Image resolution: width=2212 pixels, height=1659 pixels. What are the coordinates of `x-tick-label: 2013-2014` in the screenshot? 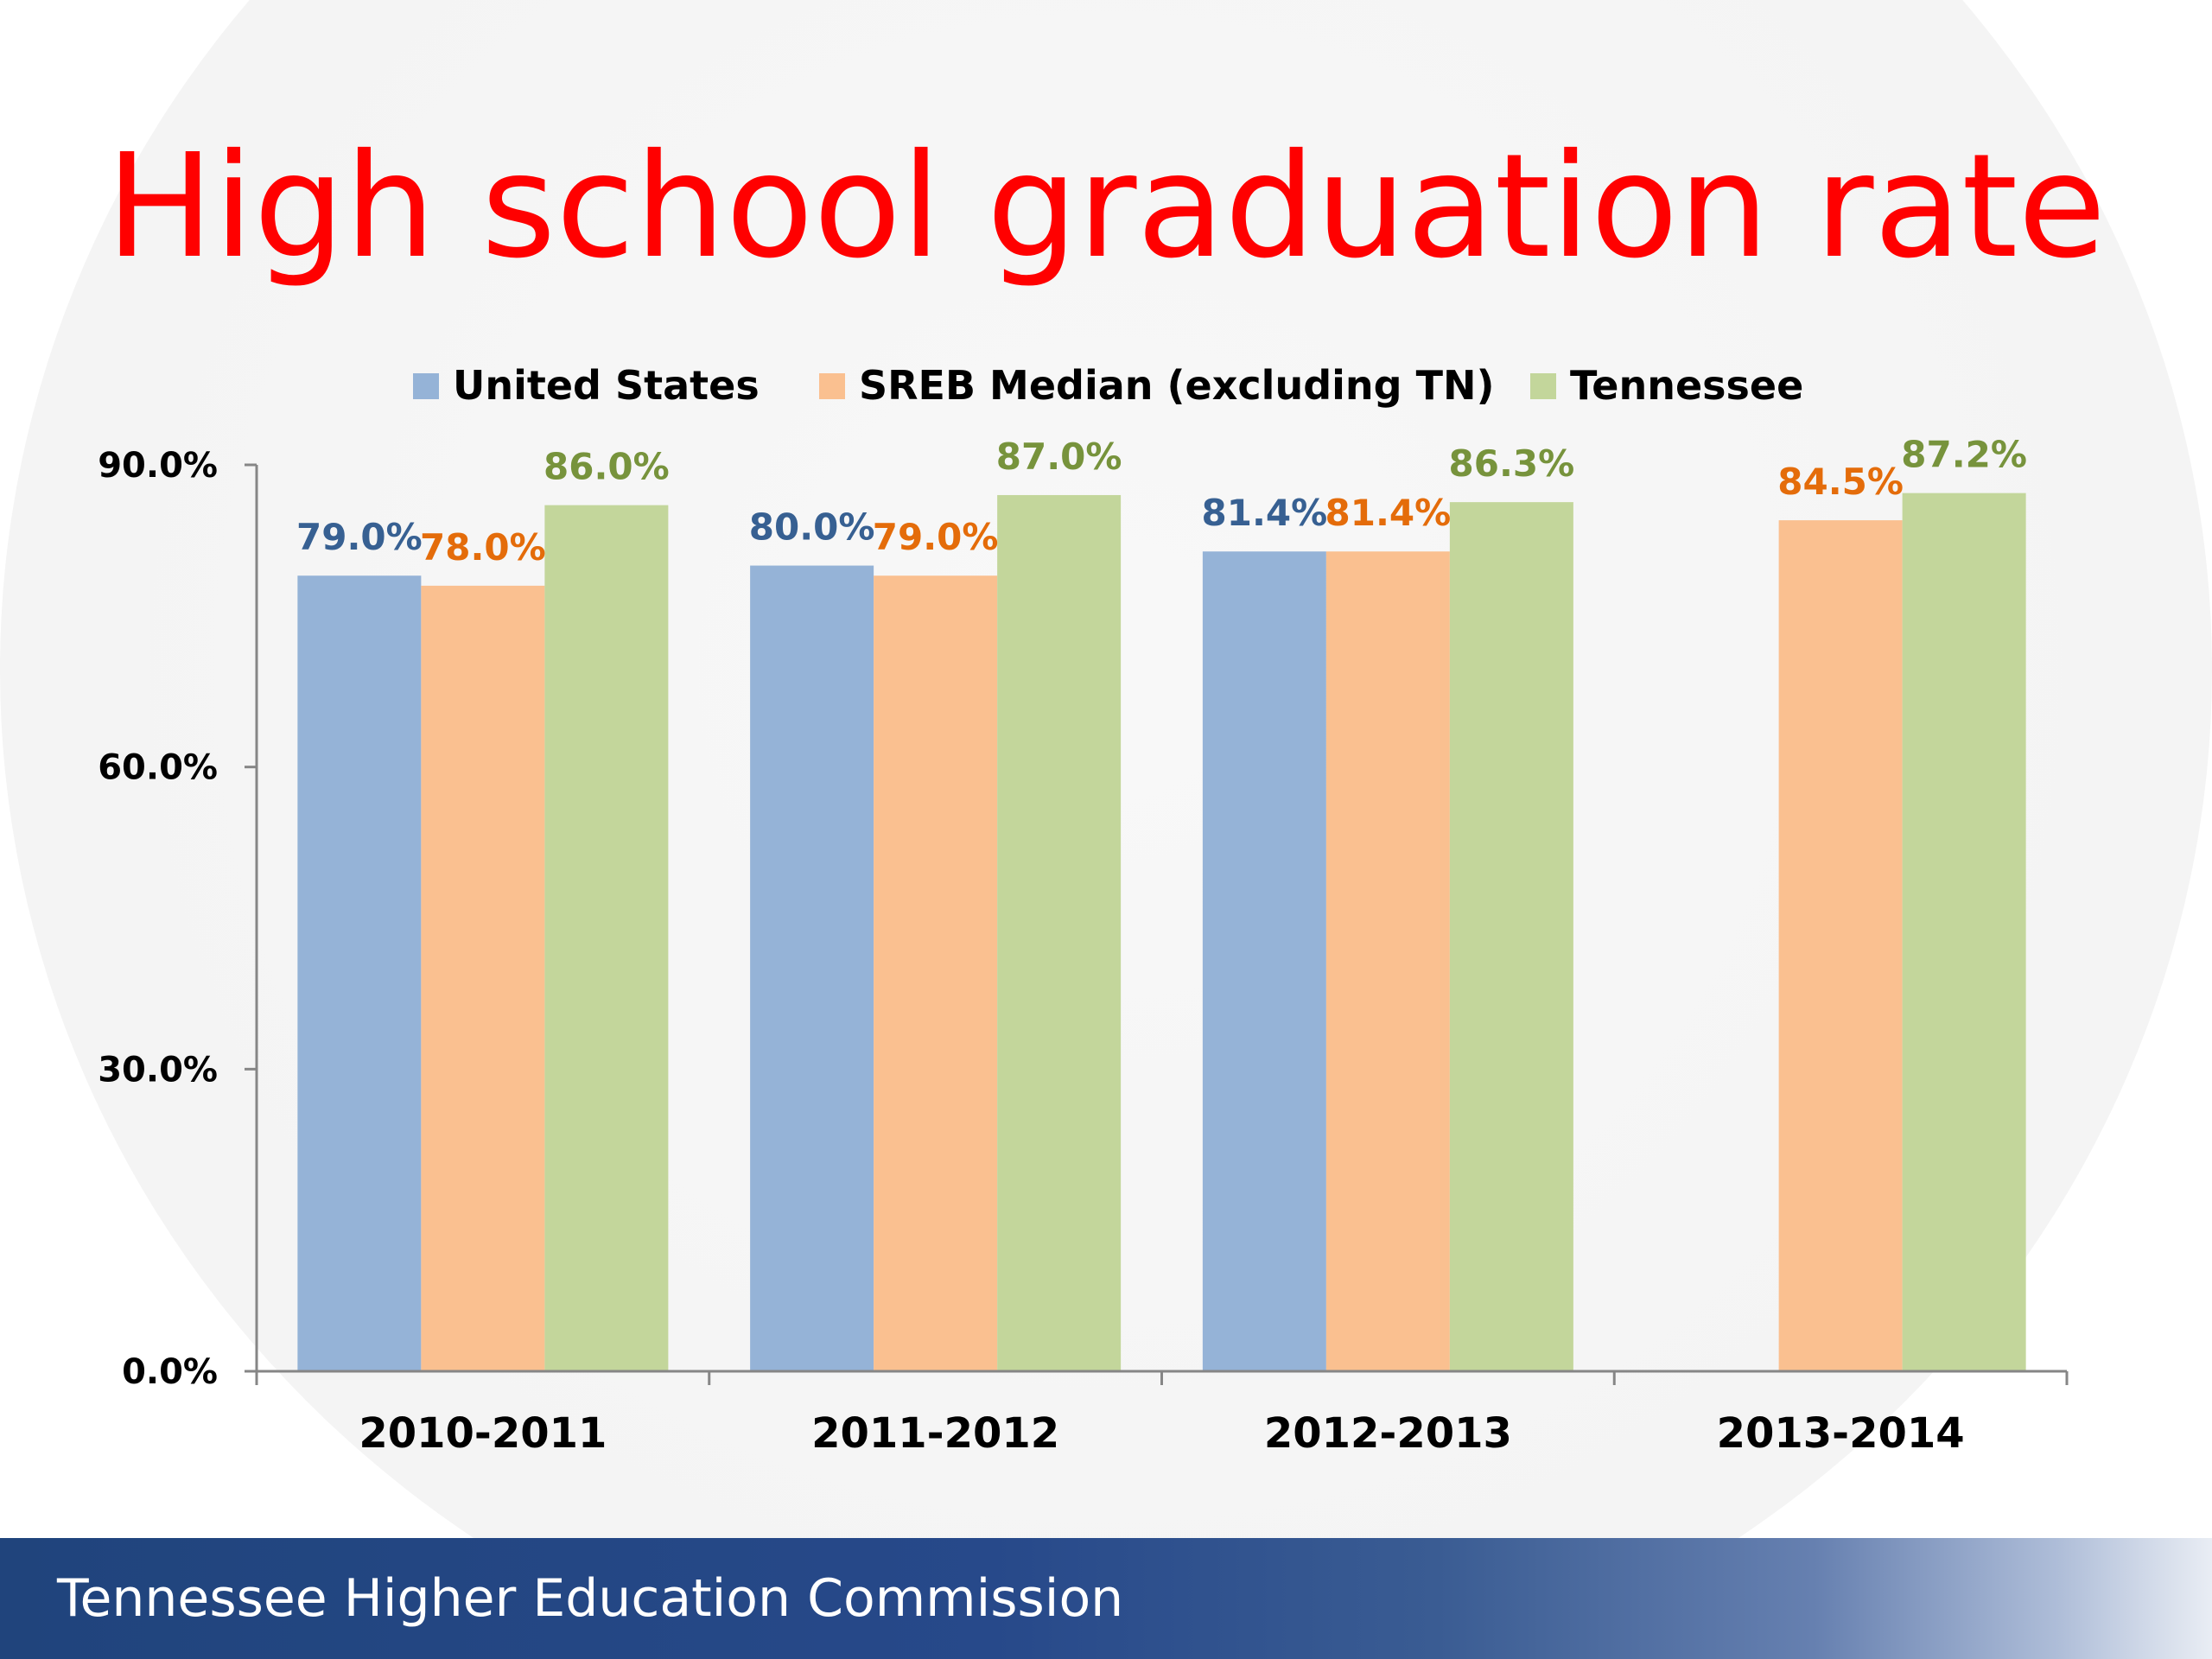 It's located at (1841, 1433).